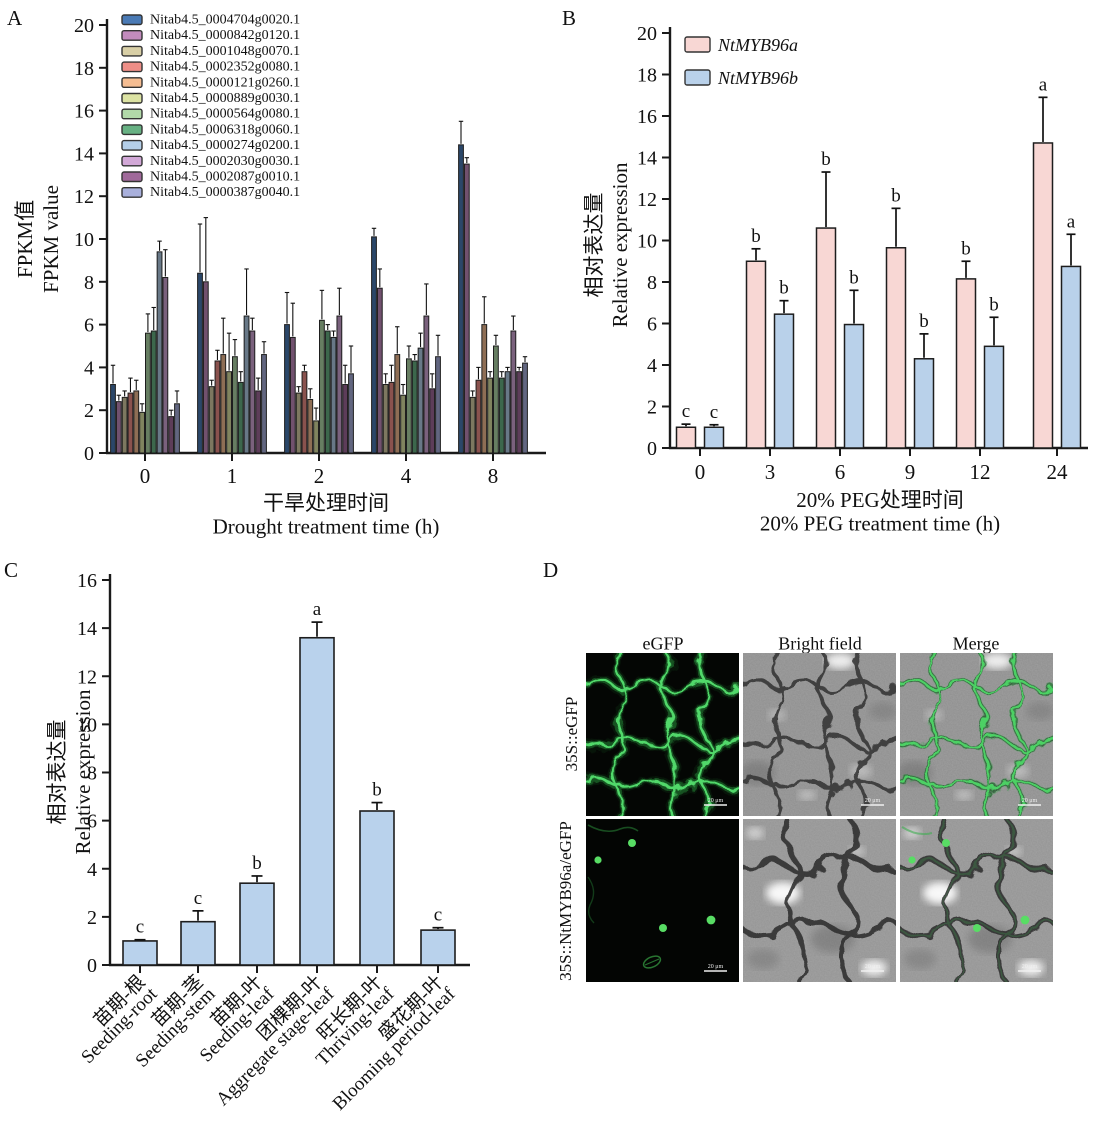  Describe the element at coordinates (84, 69) in the screenshot. I see `y-tick-label: 18` at that location.